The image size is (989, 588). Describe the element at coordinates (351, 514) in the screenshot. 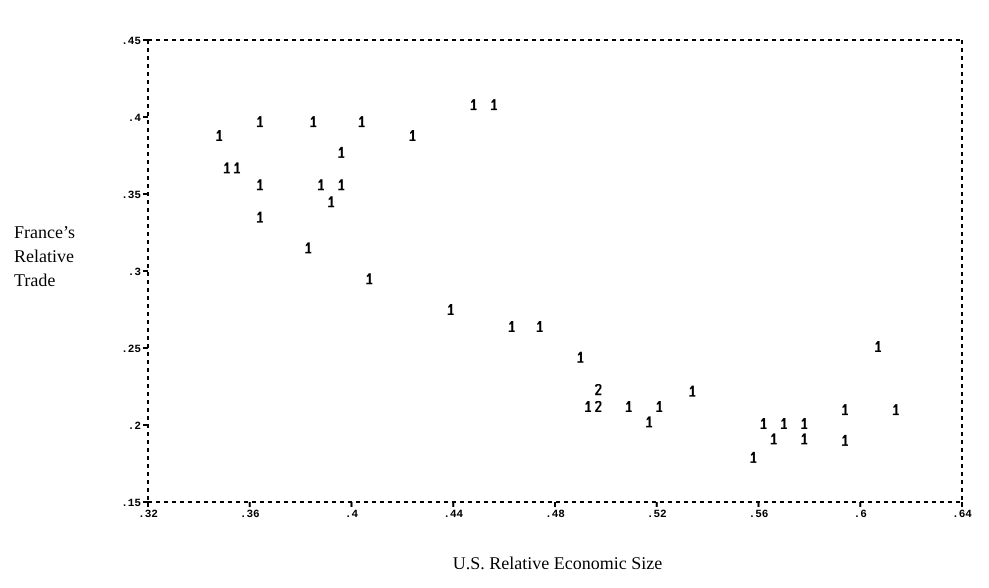

I see `x-tick-label: .4` at that location.